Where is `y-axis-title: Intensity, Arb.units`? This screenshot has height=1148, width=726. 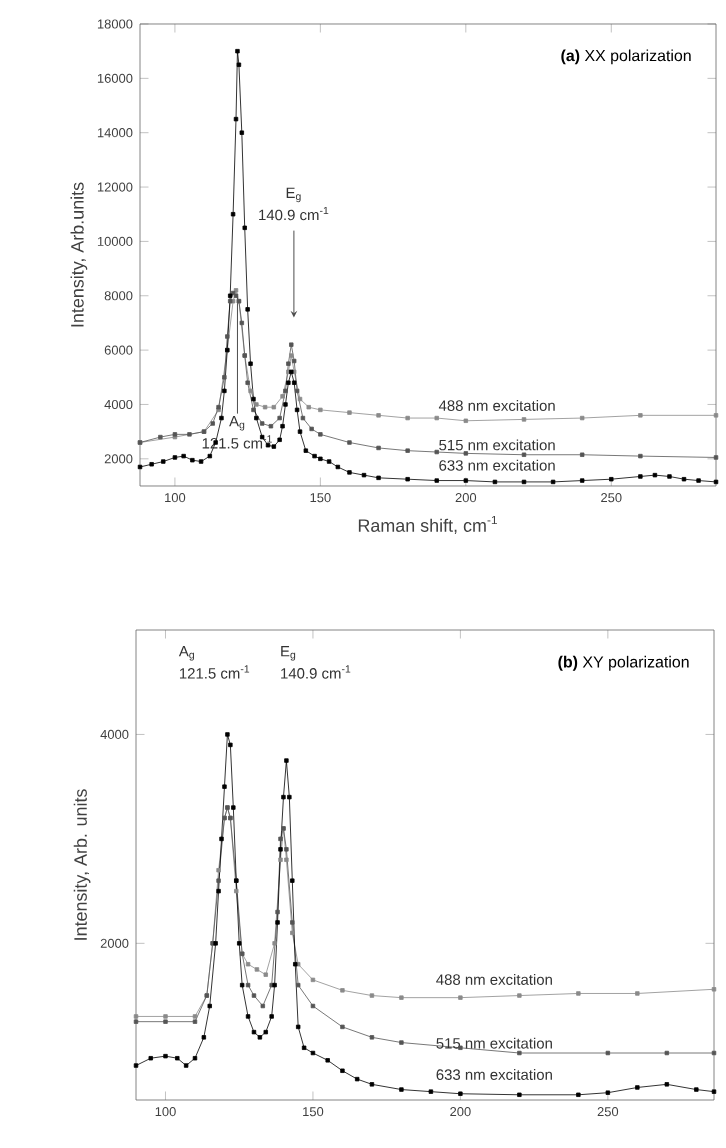
y-axis-title: Intensity, Arb.units is located at coordinates (79, 254).